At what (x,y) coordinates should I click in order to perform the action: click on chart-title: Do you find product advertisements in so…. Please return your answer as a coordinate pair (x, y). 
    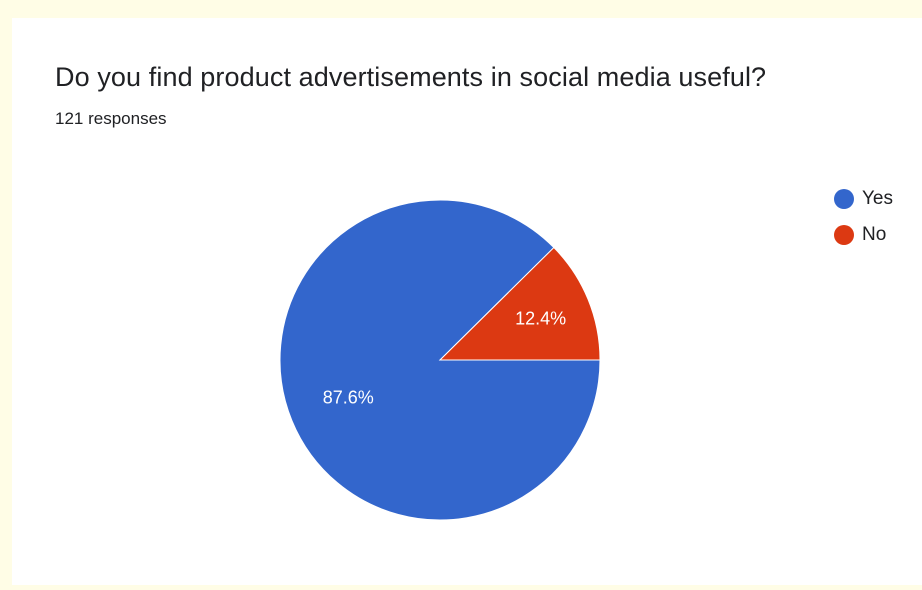
    Looking at the image, I should click on (411, 77).